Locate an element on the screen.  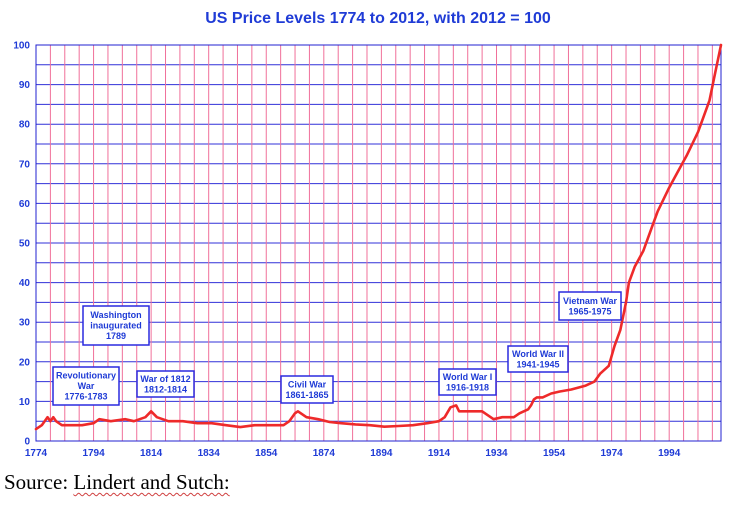
annotation-text: 1812-1814 is located at coordinates (165, 389).